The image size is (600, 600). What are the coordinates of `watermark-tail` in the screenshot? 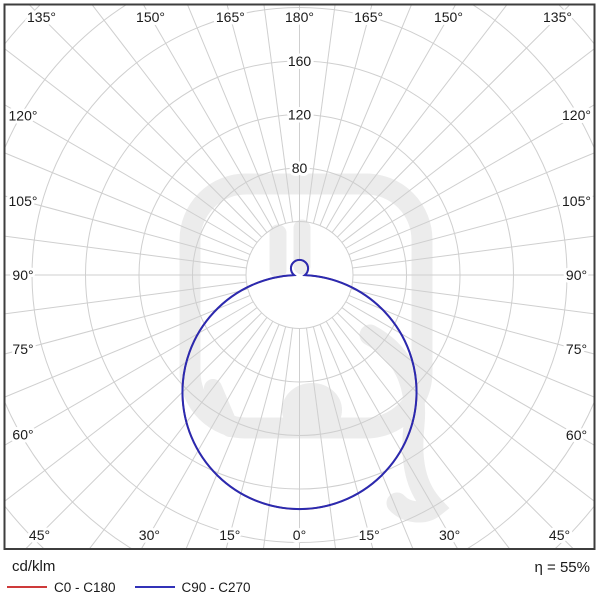 It's located at (404, 423).